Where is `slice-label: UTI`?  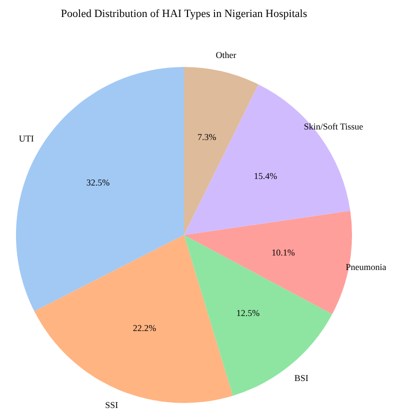
slice-label: UTI is located at coordinates (26, 138).